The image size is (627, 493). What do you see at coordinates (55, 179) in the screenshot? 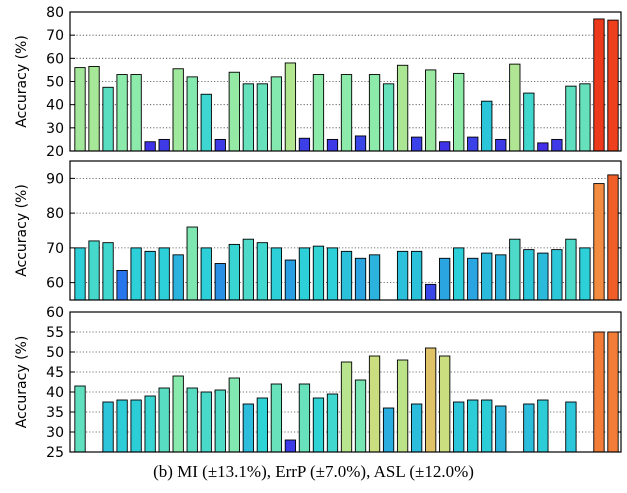
I see `y-tick-label: 90` at bounding box center [55, 179].